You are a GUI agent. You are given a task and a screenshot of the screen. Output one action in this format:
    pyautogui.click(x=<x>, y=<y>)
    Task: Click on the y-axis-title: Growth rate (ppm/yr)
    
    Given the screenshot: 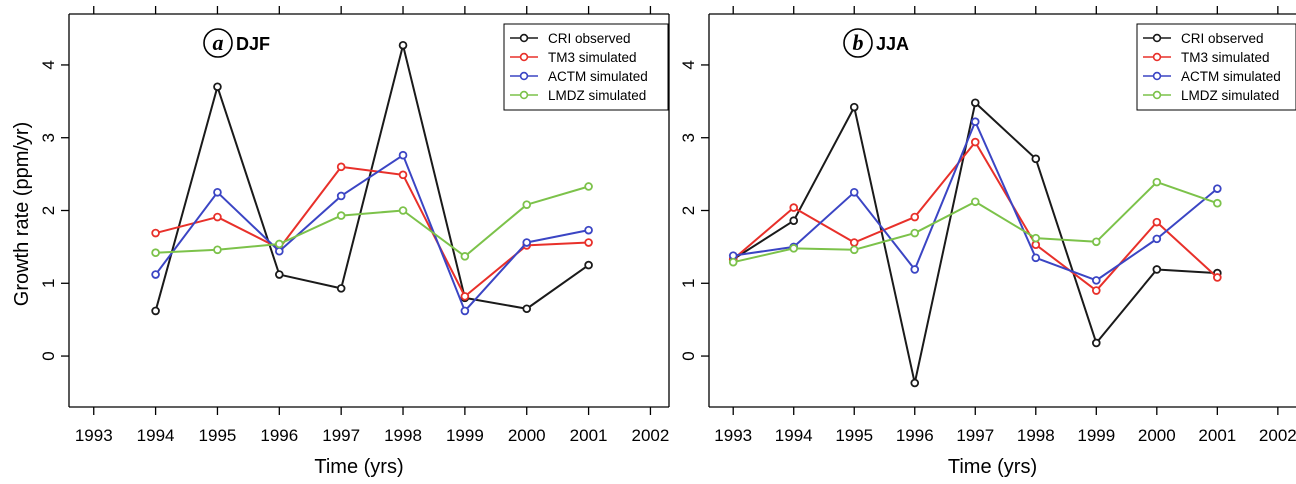 What is the action you would take?
    pyautogui.click(x=22, y=214)
    